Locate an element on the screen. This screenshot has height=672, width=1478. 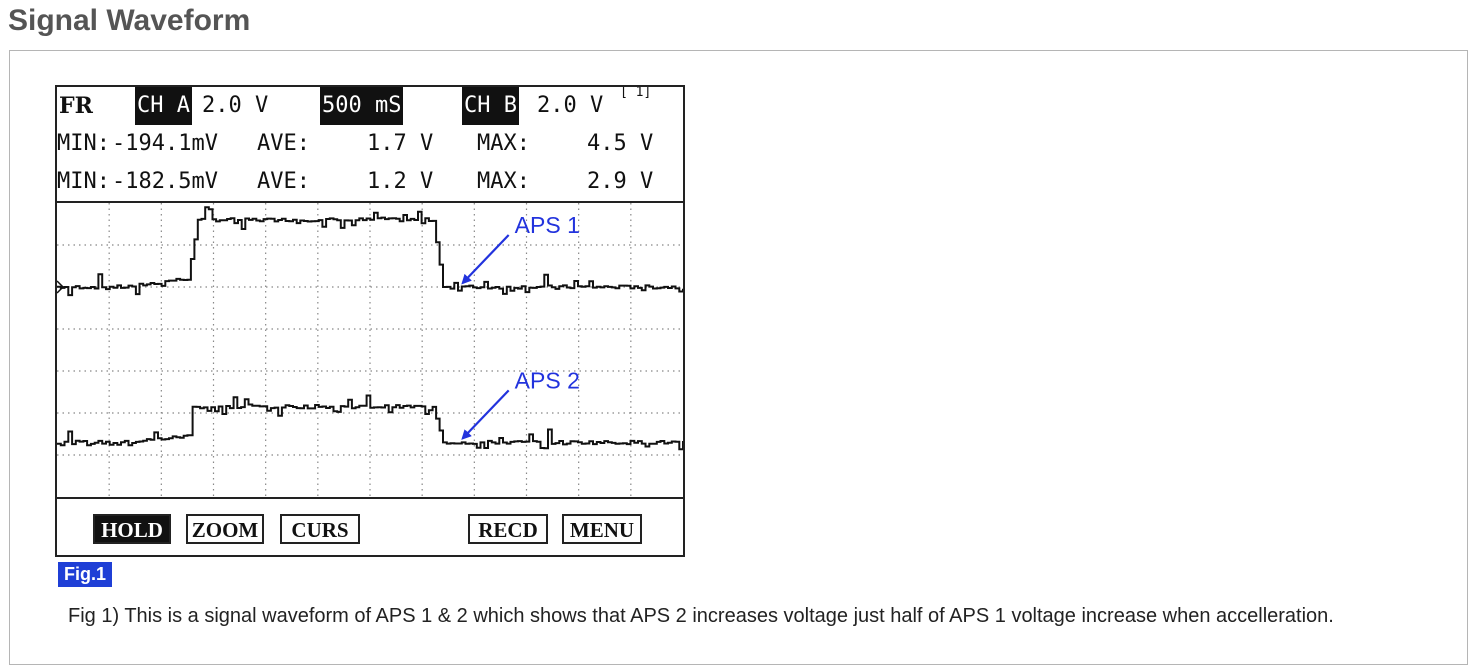
screen-ref: [ 1] is located at coordinates (636, 92).